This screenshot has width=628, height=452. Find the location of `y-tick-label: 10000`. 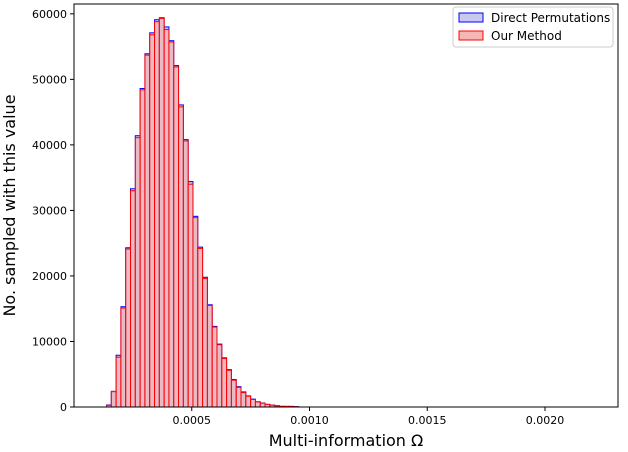

y-tick-label: 10000 is located at coordinates (49, 341).